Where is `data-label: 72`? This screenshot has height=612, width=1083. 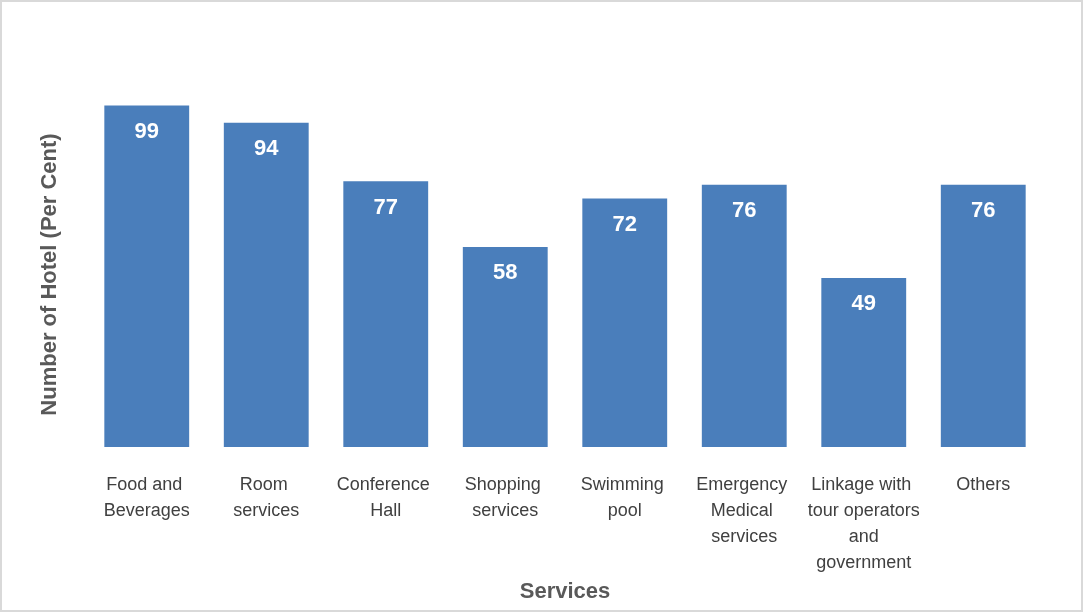 data-label: 72 is located at coordinates (624, 224).